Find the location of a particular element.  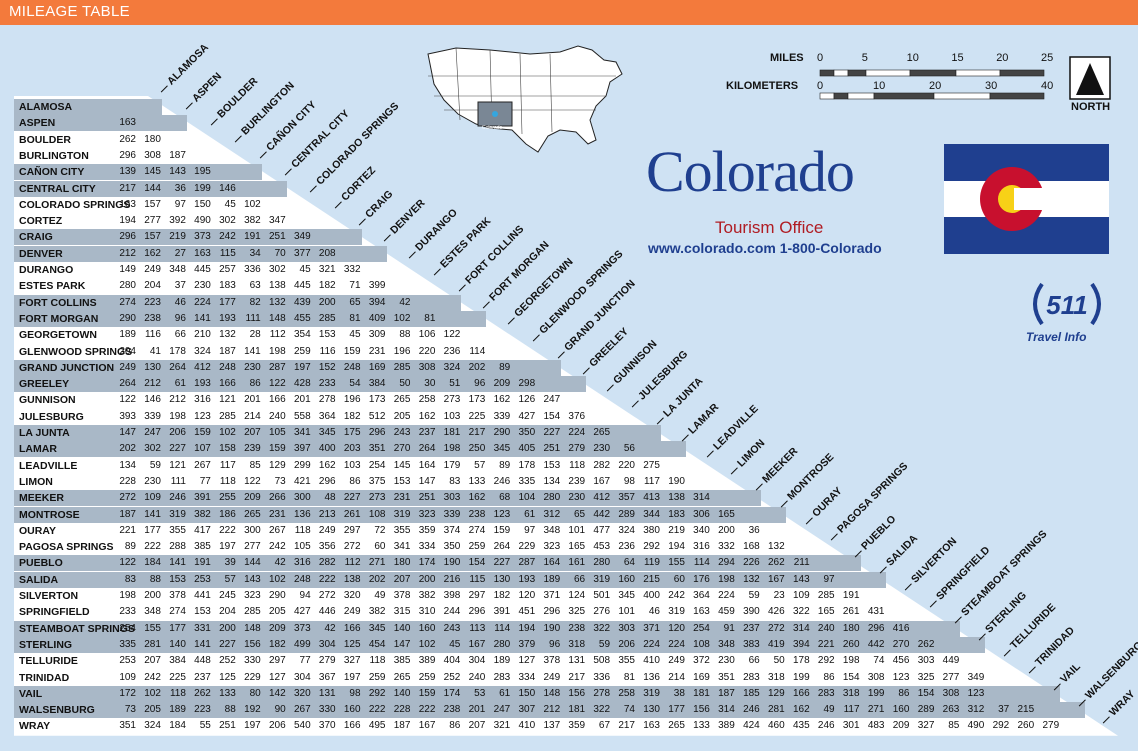

row-city-name: SALIDA is located at coordinates (39, 579).